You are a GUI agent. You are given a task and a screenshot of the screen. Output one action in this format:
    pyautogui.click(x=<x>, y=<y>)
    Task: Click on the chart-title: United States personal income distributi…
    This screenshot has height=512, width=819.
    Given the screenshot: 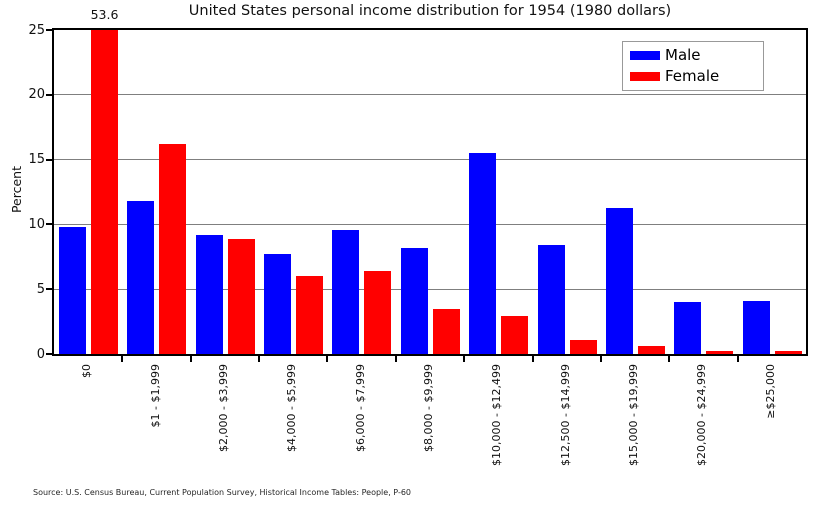 What is the action you would take?
    pyautogui.click(x=430, y=11)
    